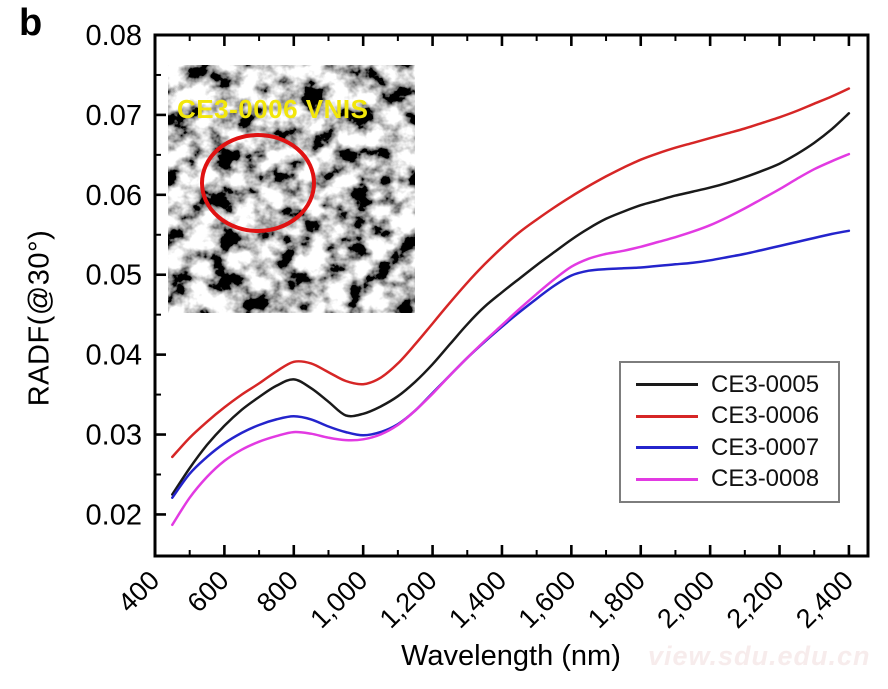 Image resolution: width=888 pixels, height=689 pixels. What do you see at coordinates (114, 436) in the screenshot?
I see `y-tick-label: 0.03` at bounding box center [114, 436].